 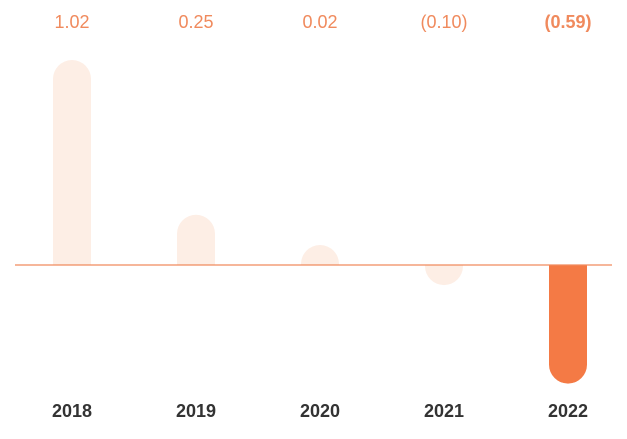 I want to click on value-label: (0.10), so click(x=443, y=22).